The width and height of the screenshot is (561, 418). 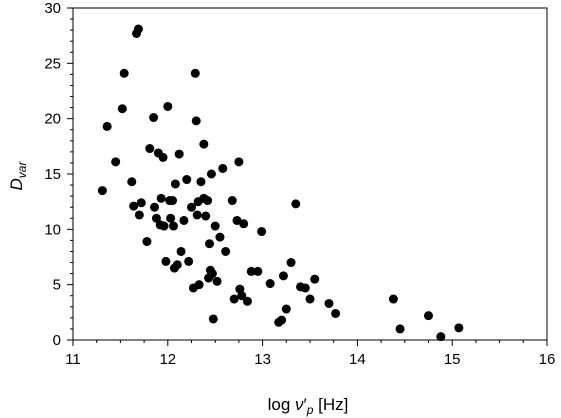 What do you see at coordinates (262, 359) in the screenshot?
I see `x-tick-label: 13` at bounding box center [262, 359].